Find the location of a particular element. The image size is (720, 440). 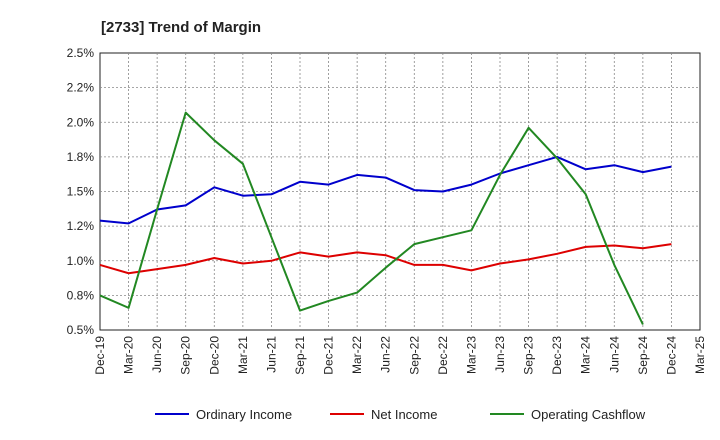

x-tick-label: Sep-21 is located at coordinates (300, 355).